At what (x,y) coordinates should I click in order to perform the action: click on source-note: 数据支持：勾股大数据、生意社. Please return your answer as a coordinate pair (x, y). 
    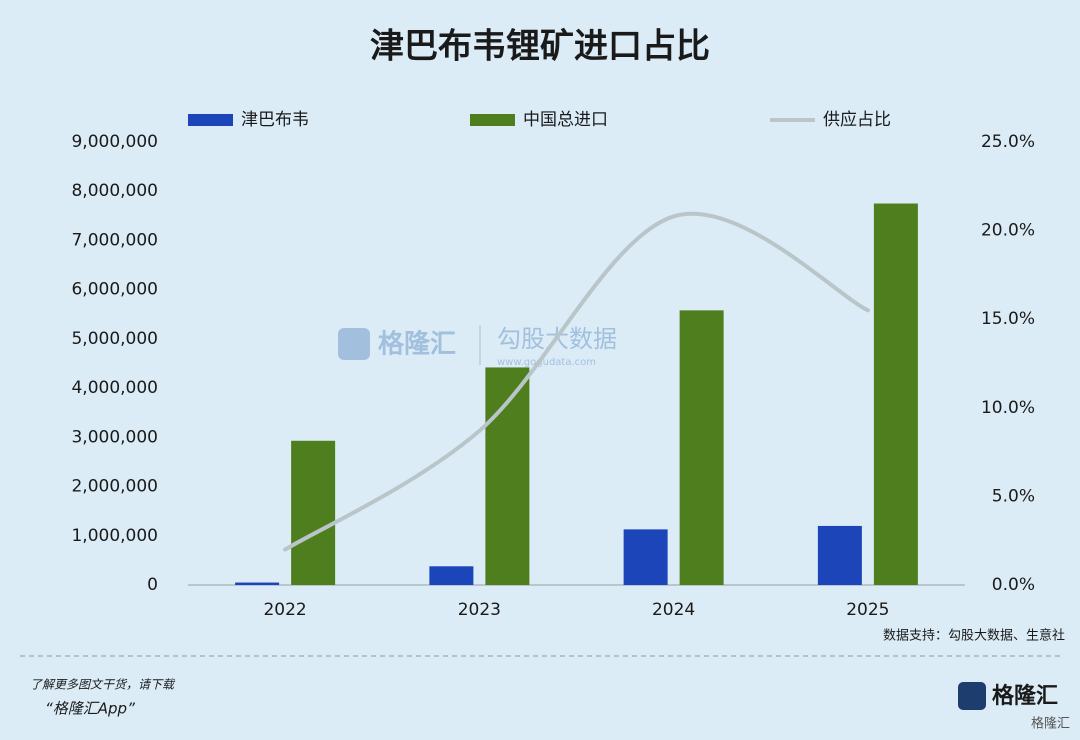
    Looking at the image, I should click on (974, 636).